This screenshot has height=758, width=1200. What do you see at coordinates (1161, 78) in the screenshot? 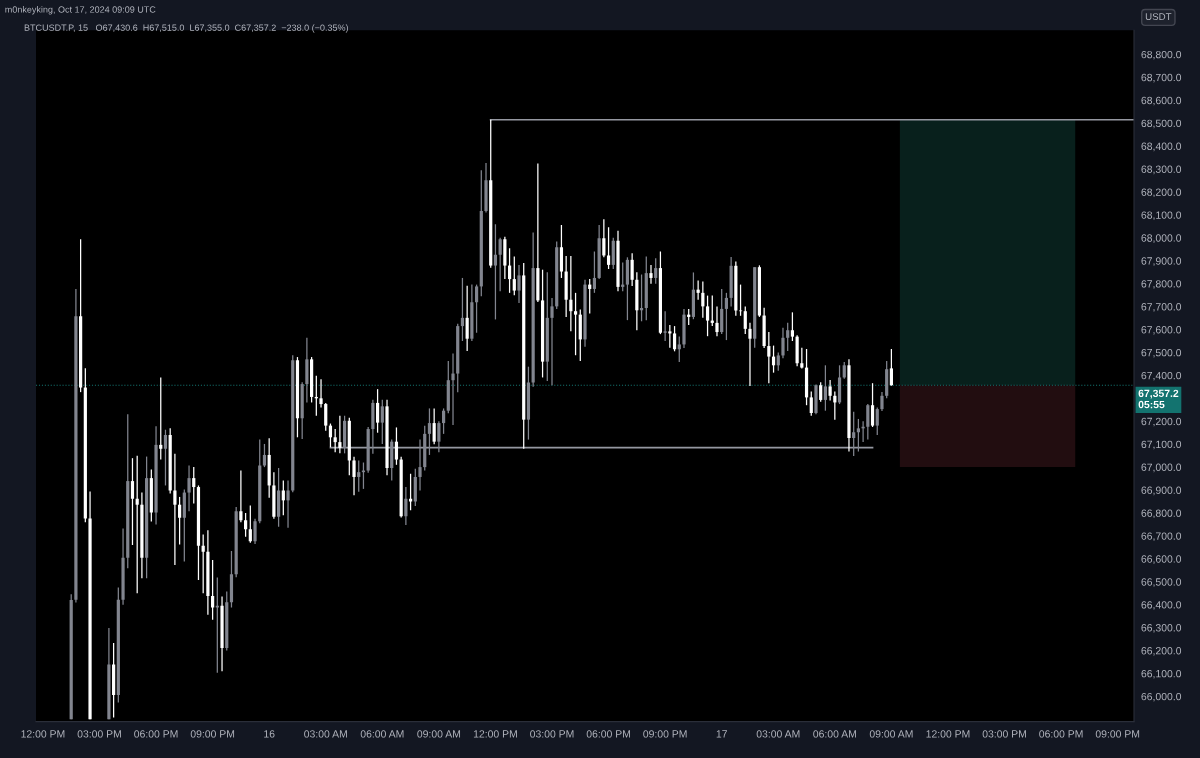
I see `y-tick-label: 68,700.0` at bounding box center [1161, 78].